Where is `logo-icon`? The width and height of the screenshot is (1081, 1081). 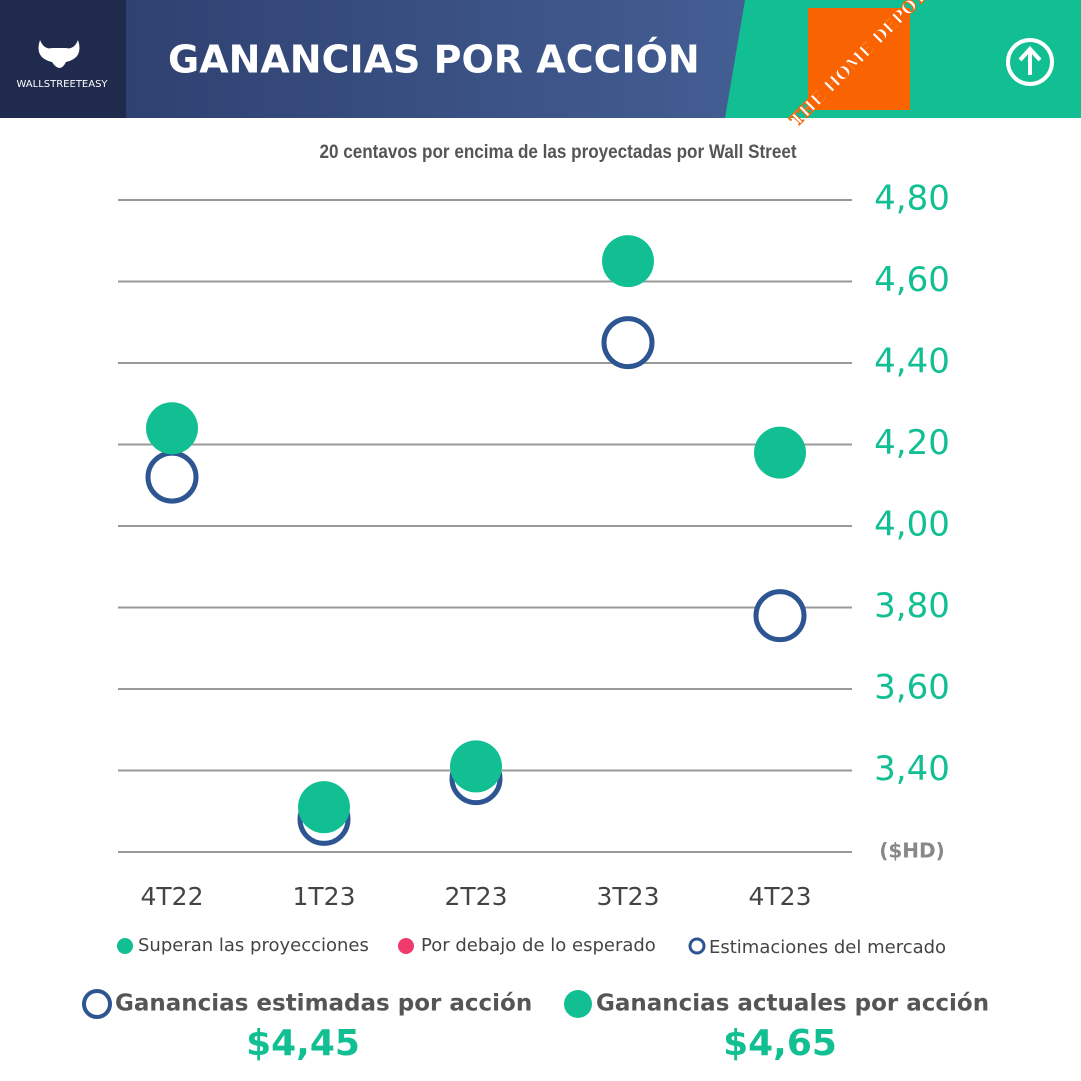 logo-icon is located at coordinates (59, 54).